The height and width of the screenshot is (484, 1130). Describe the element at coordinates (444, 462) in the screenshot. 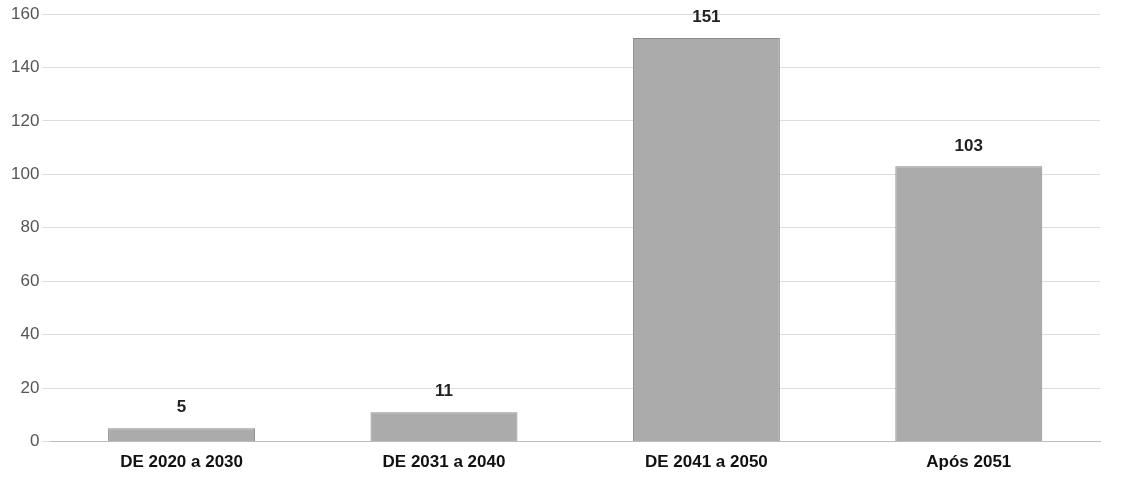

I see `x-tick-label: DE 2031 a 2040` at that location.